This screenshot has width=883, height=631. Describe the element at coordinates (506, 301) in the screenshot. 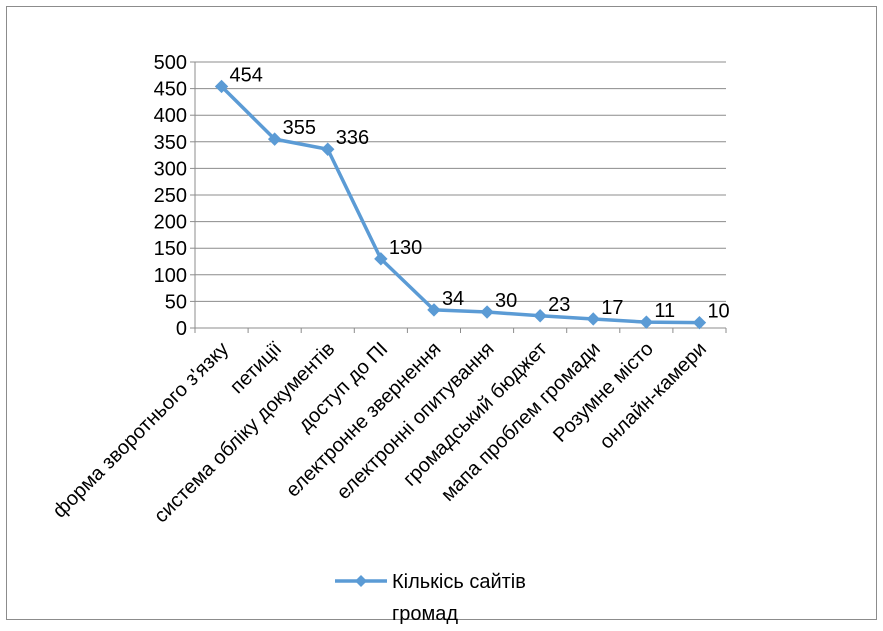

I see `data-label: 30` at that location.